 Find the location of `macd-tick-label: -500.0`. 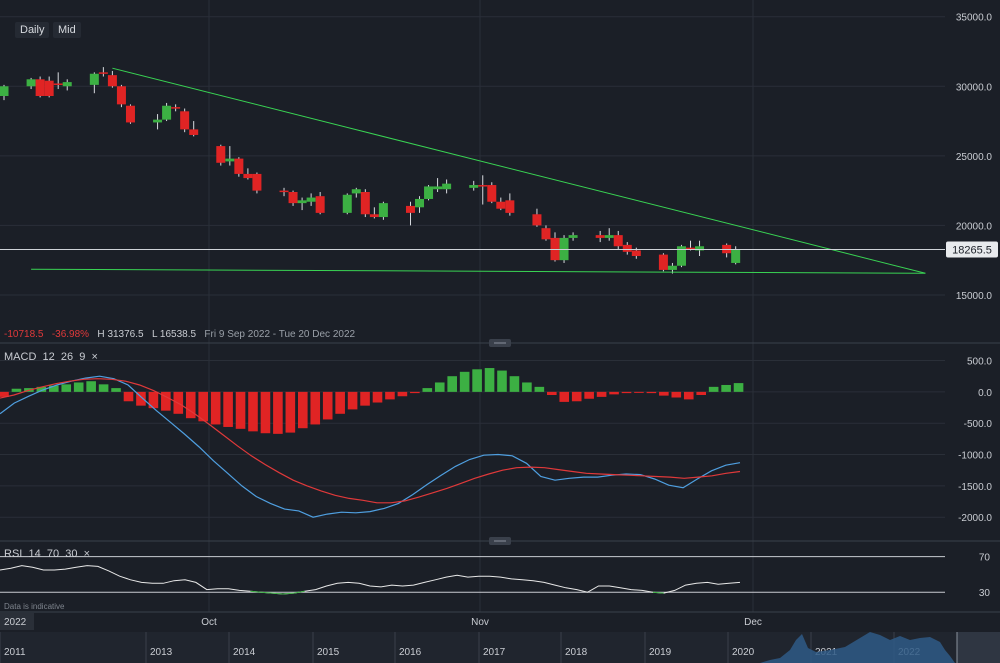

macd-tick-label: -500.0 is located at coordinates (978, 424).